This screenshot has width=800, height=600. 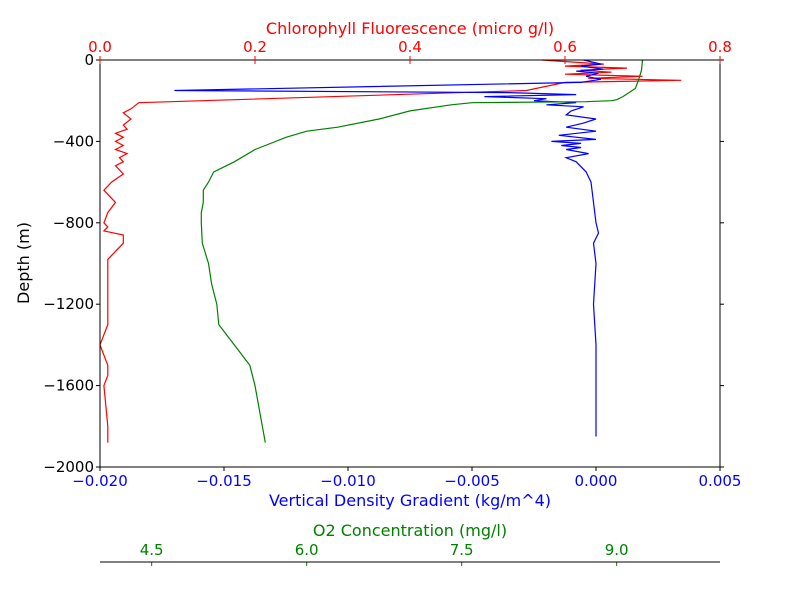 I want to click on chlorophyll-tick-label: 0.6, so click(x=565, y=47).